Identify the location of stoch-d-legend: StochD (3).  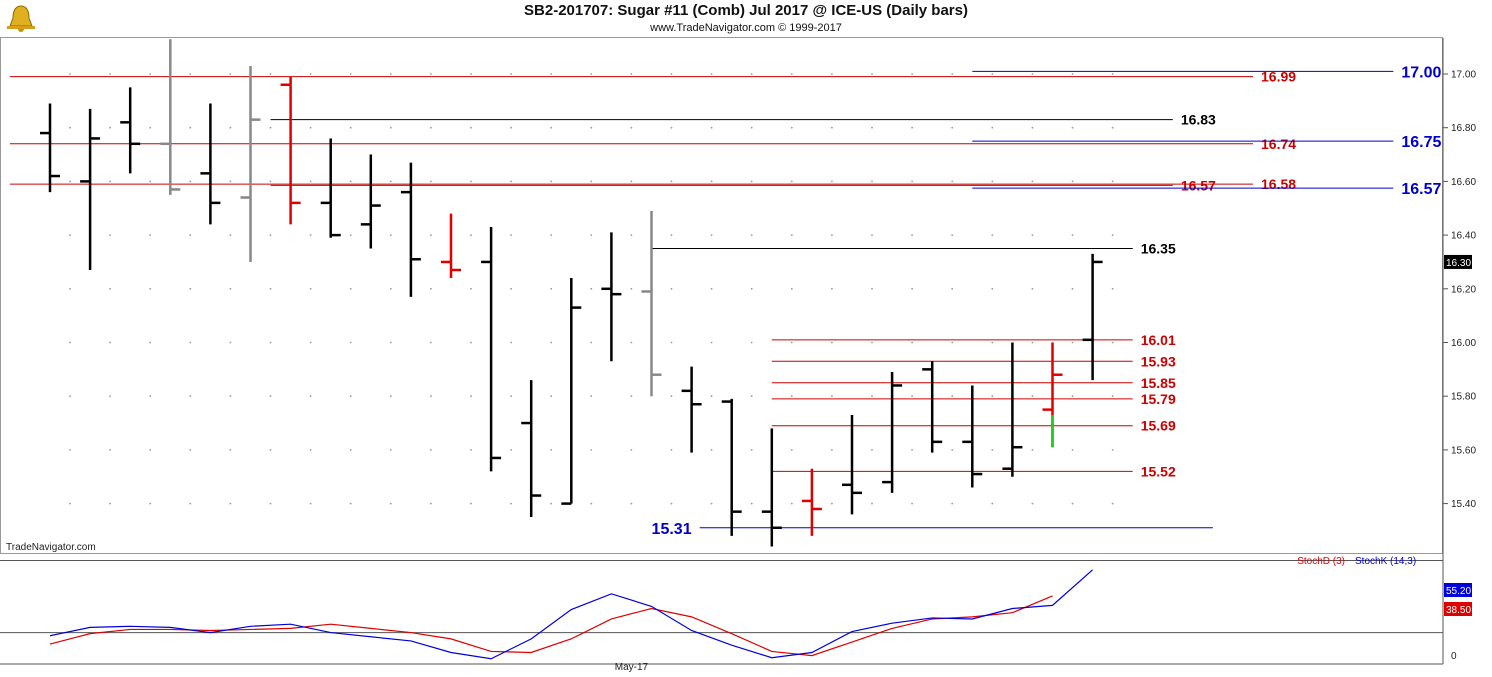
(1321, 561).